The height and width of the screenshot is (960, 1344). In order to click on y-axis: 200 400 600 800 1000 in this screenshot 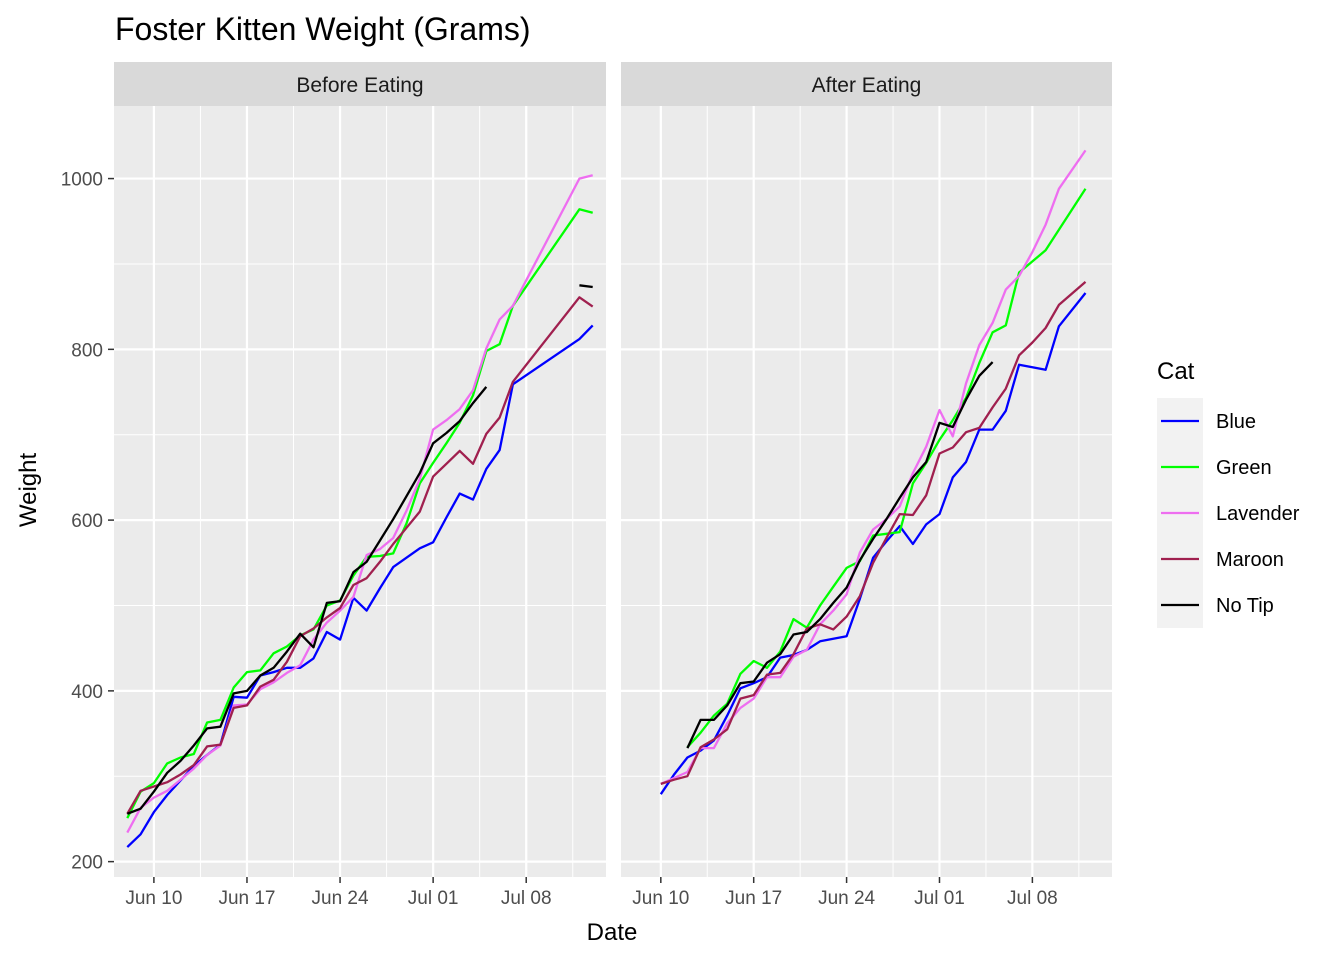, I will do `click(87, 522)`.